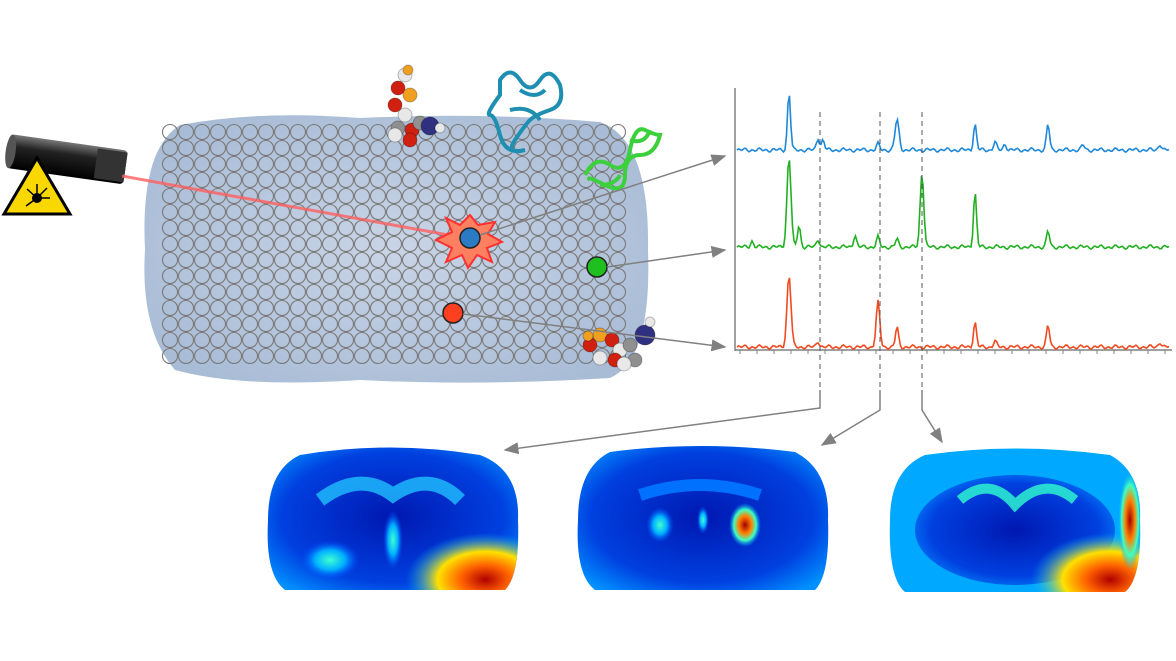 This screenshot has height=661, width=1176. I want to click on ion-image, so click(1015, 520).